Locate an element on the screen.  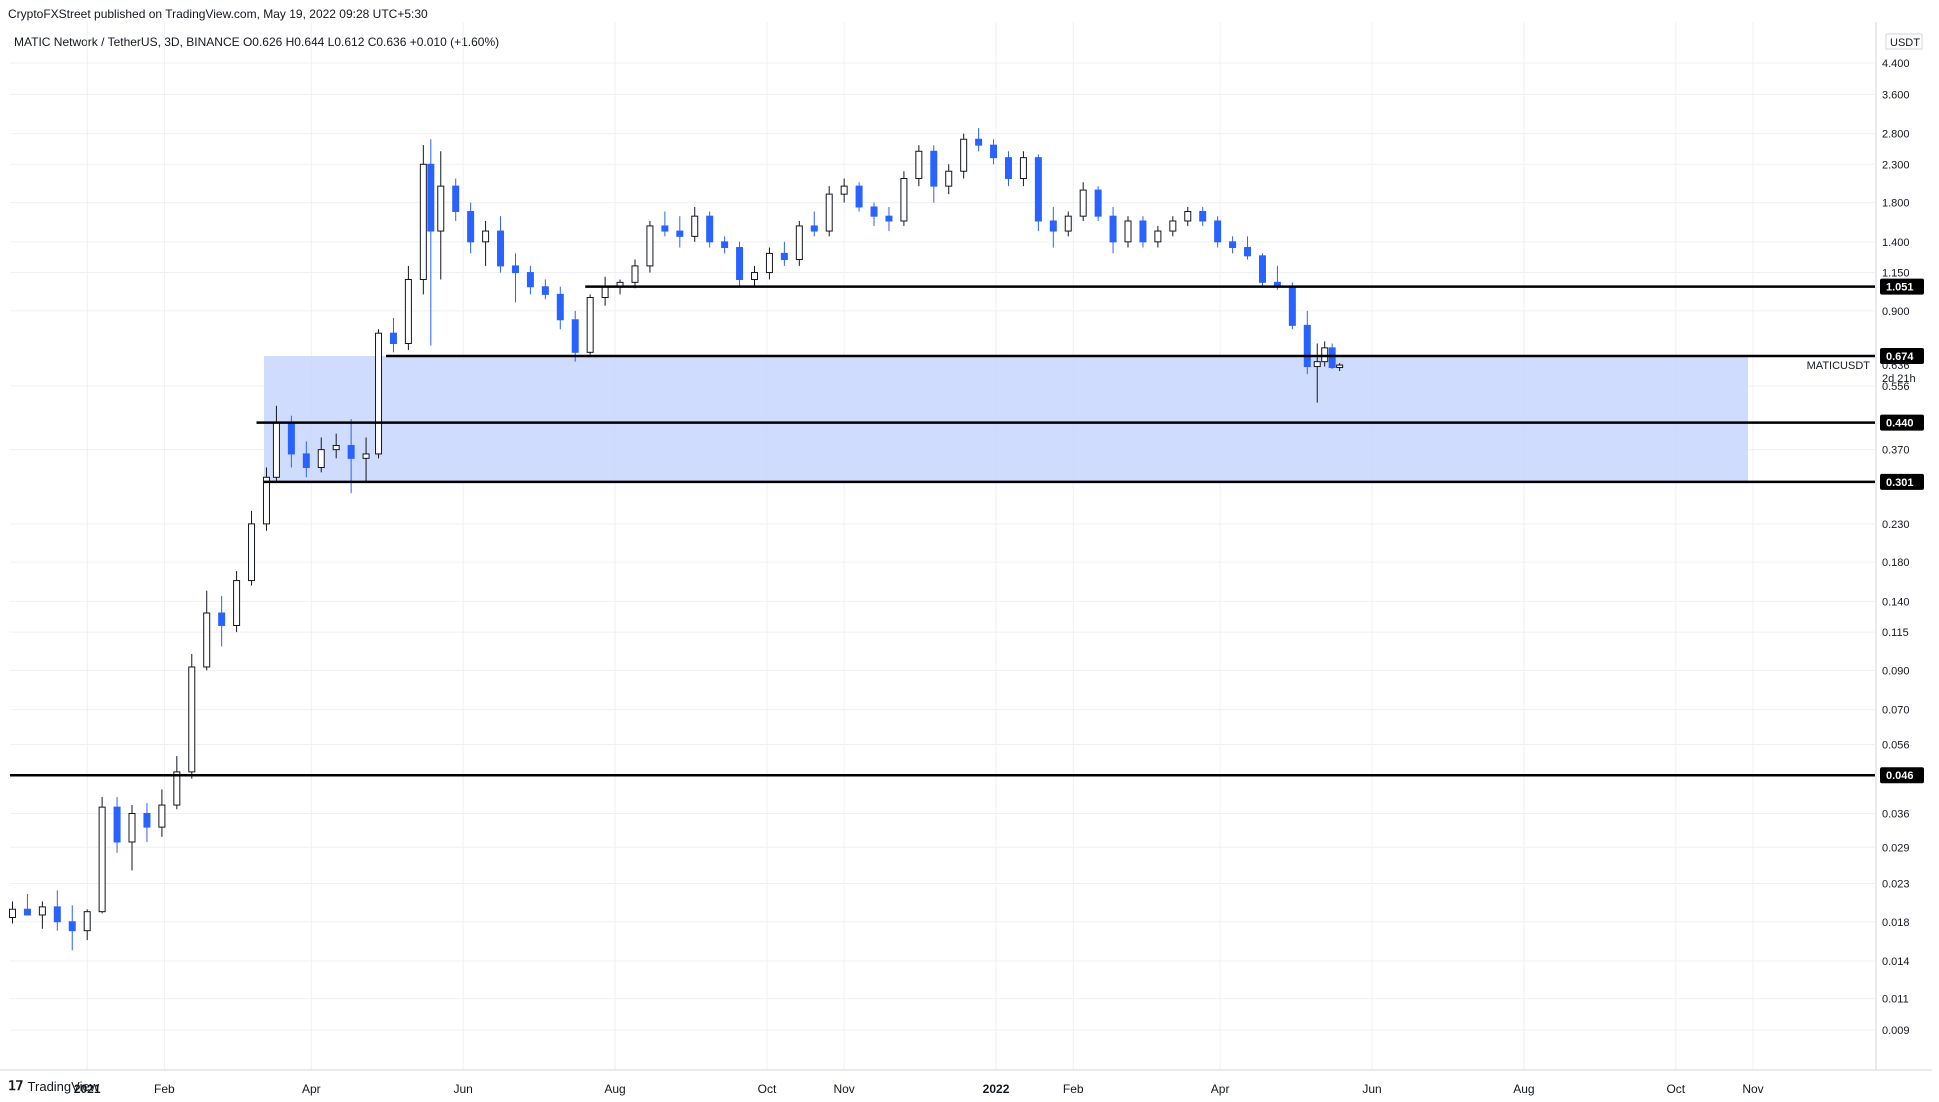
price-tick-label: 1.150 is located at coordinates (1896, 274).